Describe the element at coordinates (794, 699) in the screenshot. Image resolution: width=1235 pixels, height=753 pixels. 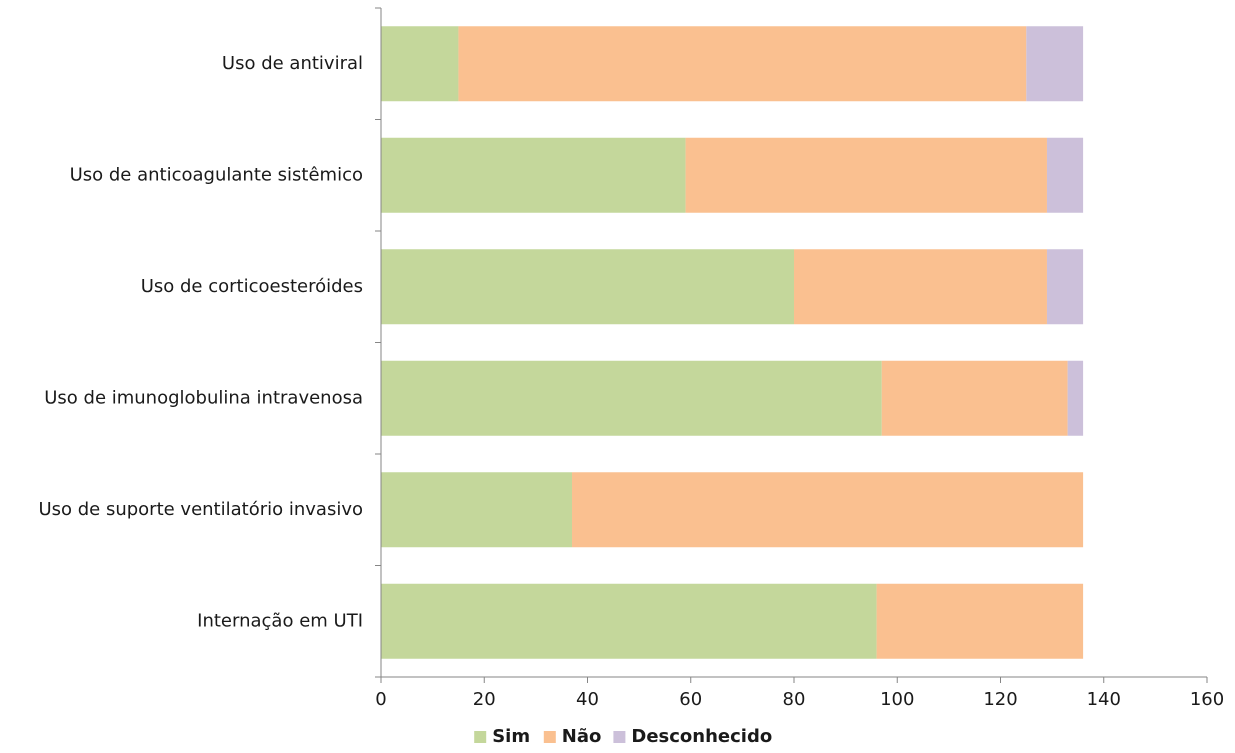
I see `x-tick-label: 80` at that location.